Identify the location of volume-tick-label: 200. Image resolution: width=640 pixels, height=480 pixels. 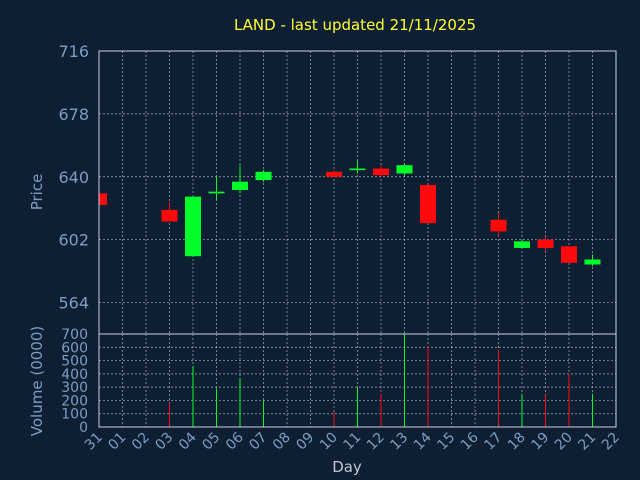
(74, 401).